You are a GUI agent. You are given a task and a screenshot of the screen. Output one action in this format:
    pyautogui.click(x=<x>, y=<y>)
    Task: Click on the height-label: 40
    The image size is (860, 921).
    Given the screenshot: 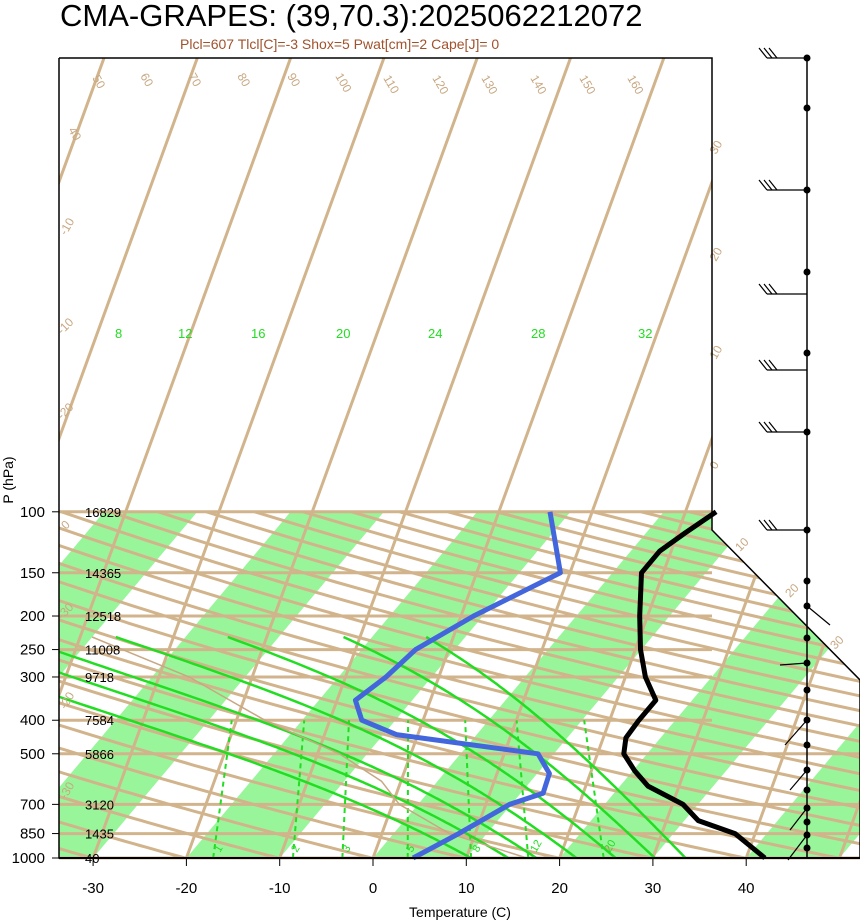 What is the action you would take?
    pyautogui.click(x=92, y=858)
    